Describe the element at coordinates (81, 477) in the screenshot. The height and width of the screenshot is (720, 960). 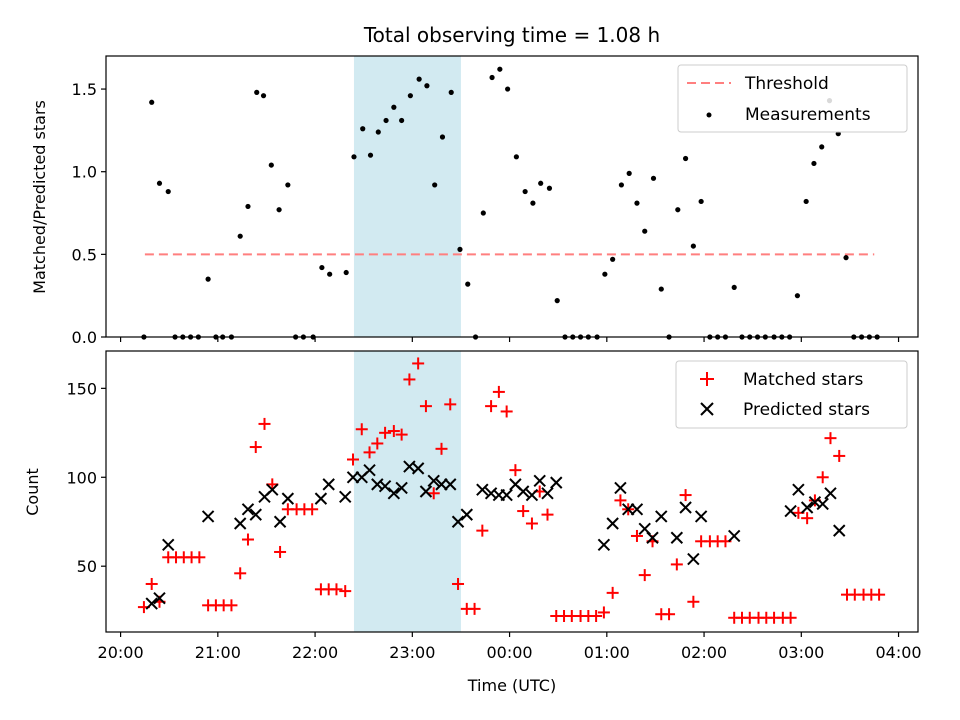
I see `y-tick-label: 100` at that location.